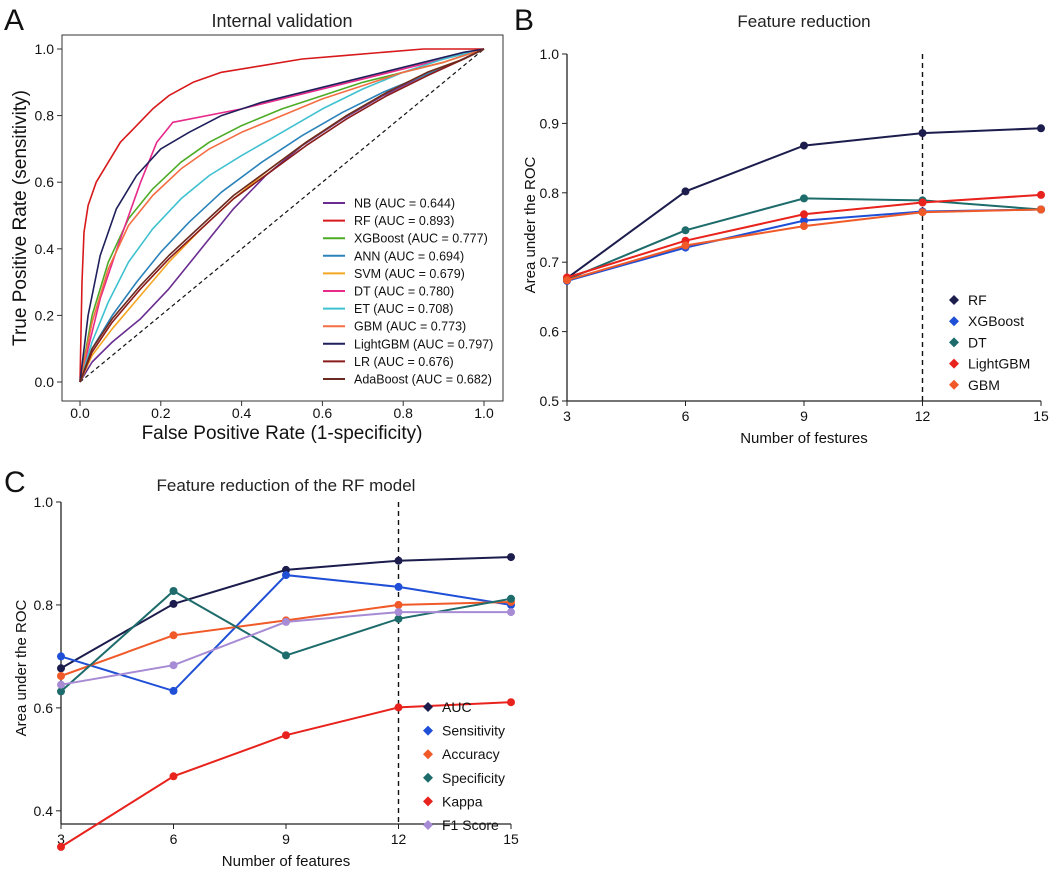  What do you see at coordinates (470, 825) in the screenshot?
I see `panel-c-legend-item: F1 Score` at bounding box center [470, 825].